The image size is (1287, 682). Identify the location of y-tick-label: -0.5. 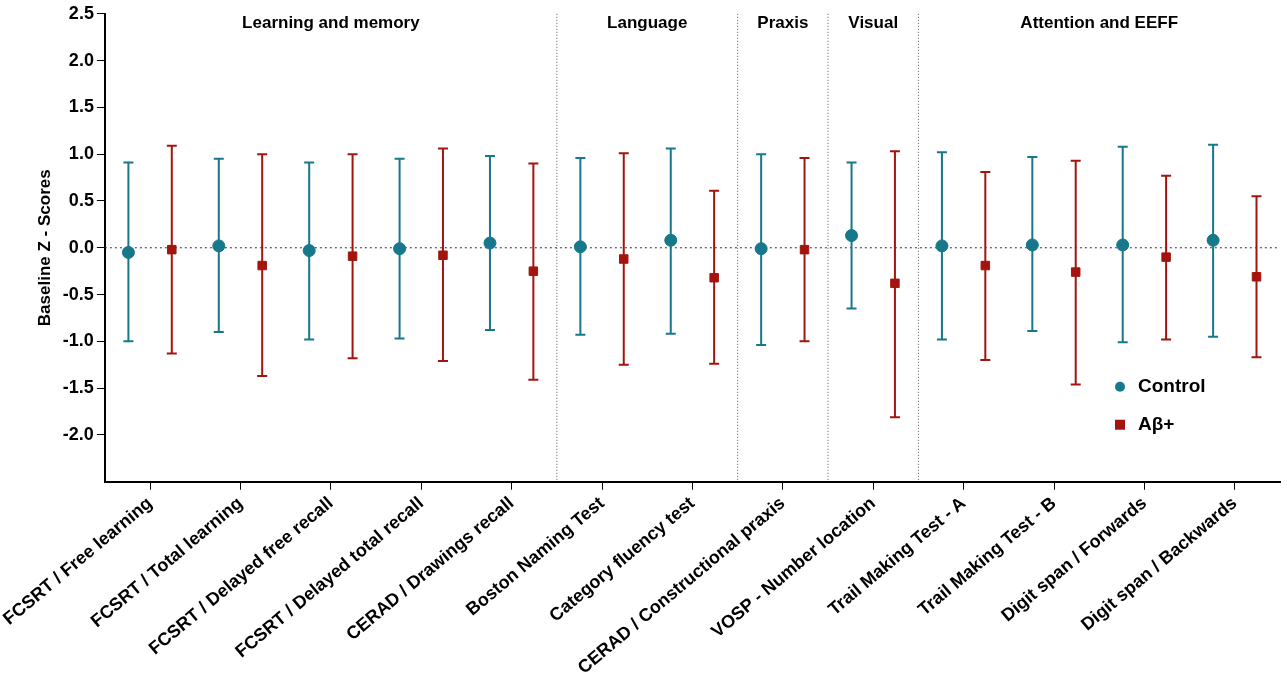
(78, 293).